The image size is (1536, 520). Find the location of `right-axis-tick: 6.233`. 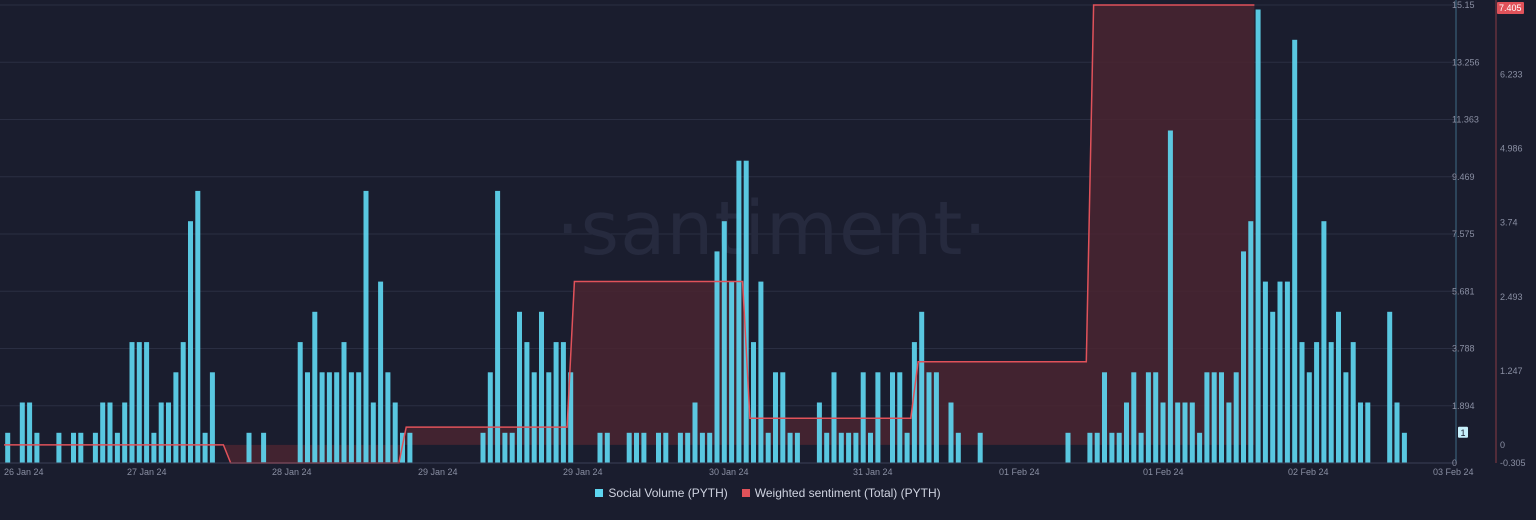

right-axis-tick: 6.233 is located at coordinates (1511, 75).